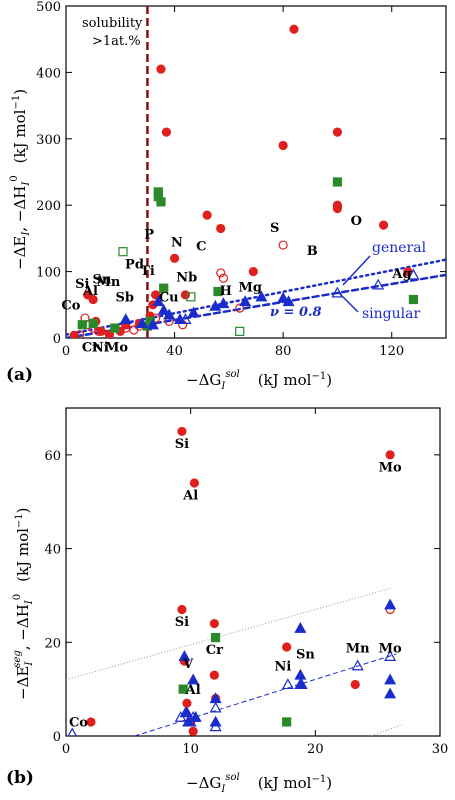  Describe the element at coordinates (78, 723) in the screenshot. I see `panel-b-element-label: Co` at that location.